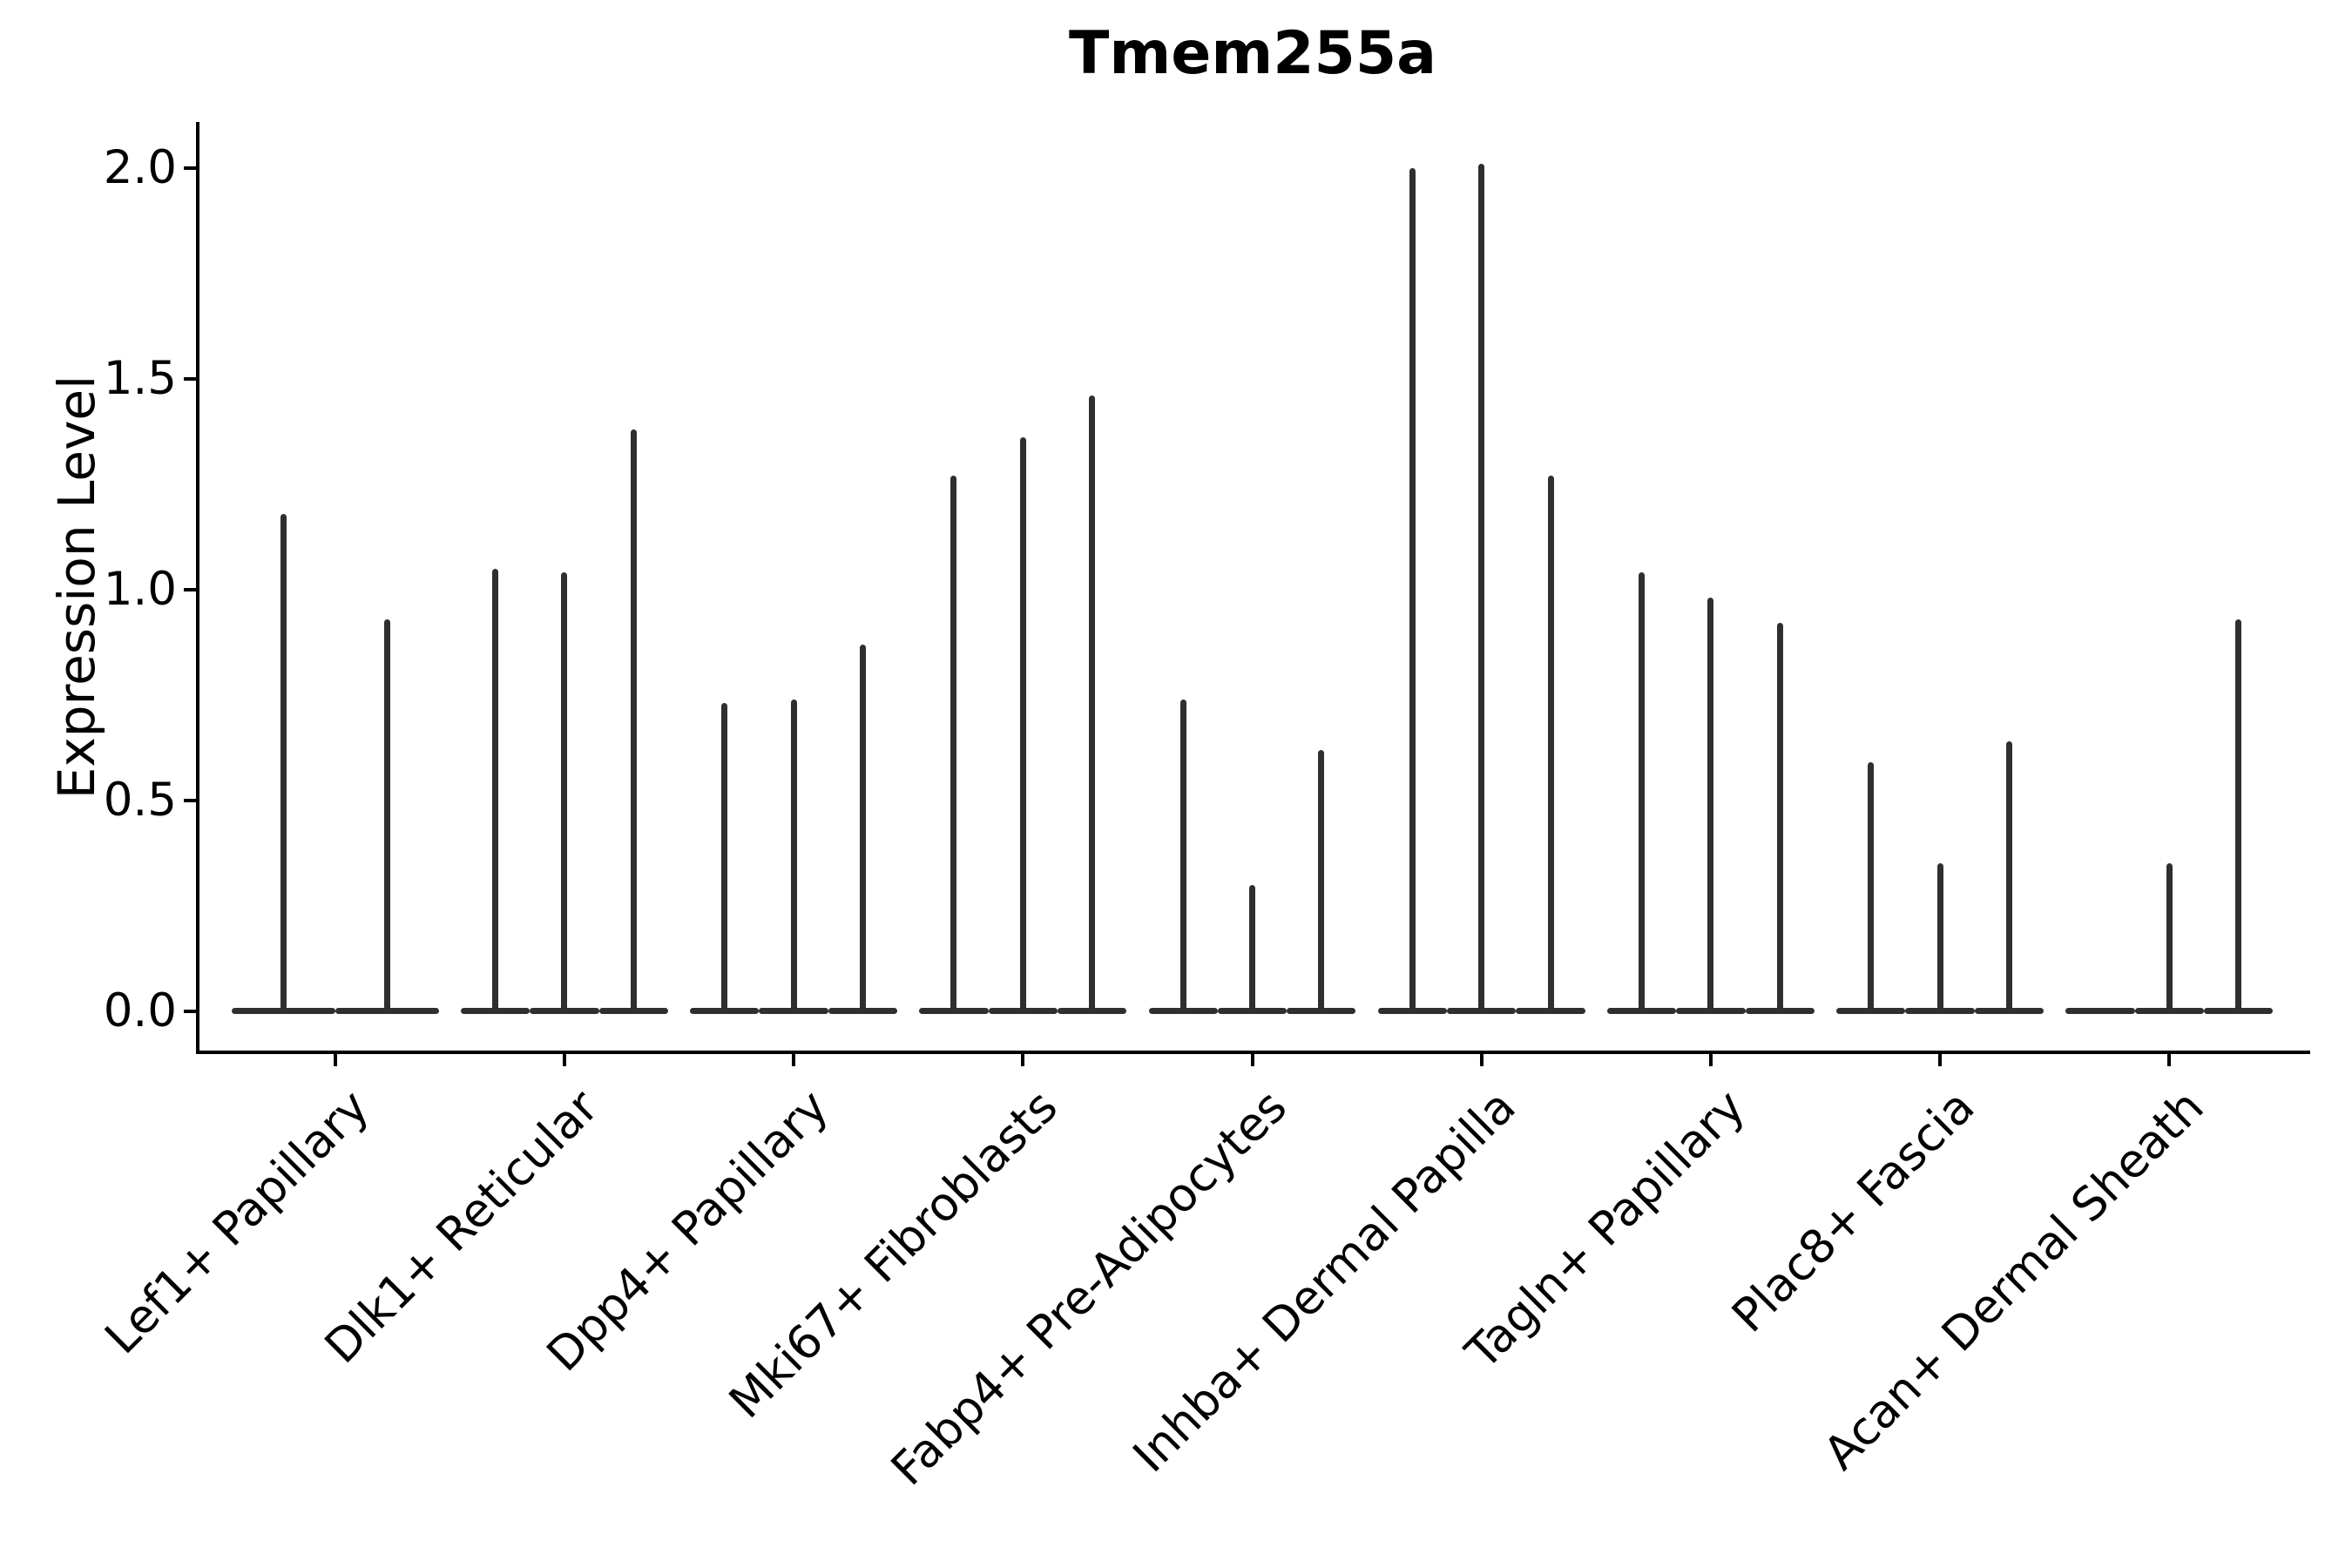  What do you see at coordinates (198, 588) in the screenshot?
I see `y-axis-spine` at bounding box center [198, 588].